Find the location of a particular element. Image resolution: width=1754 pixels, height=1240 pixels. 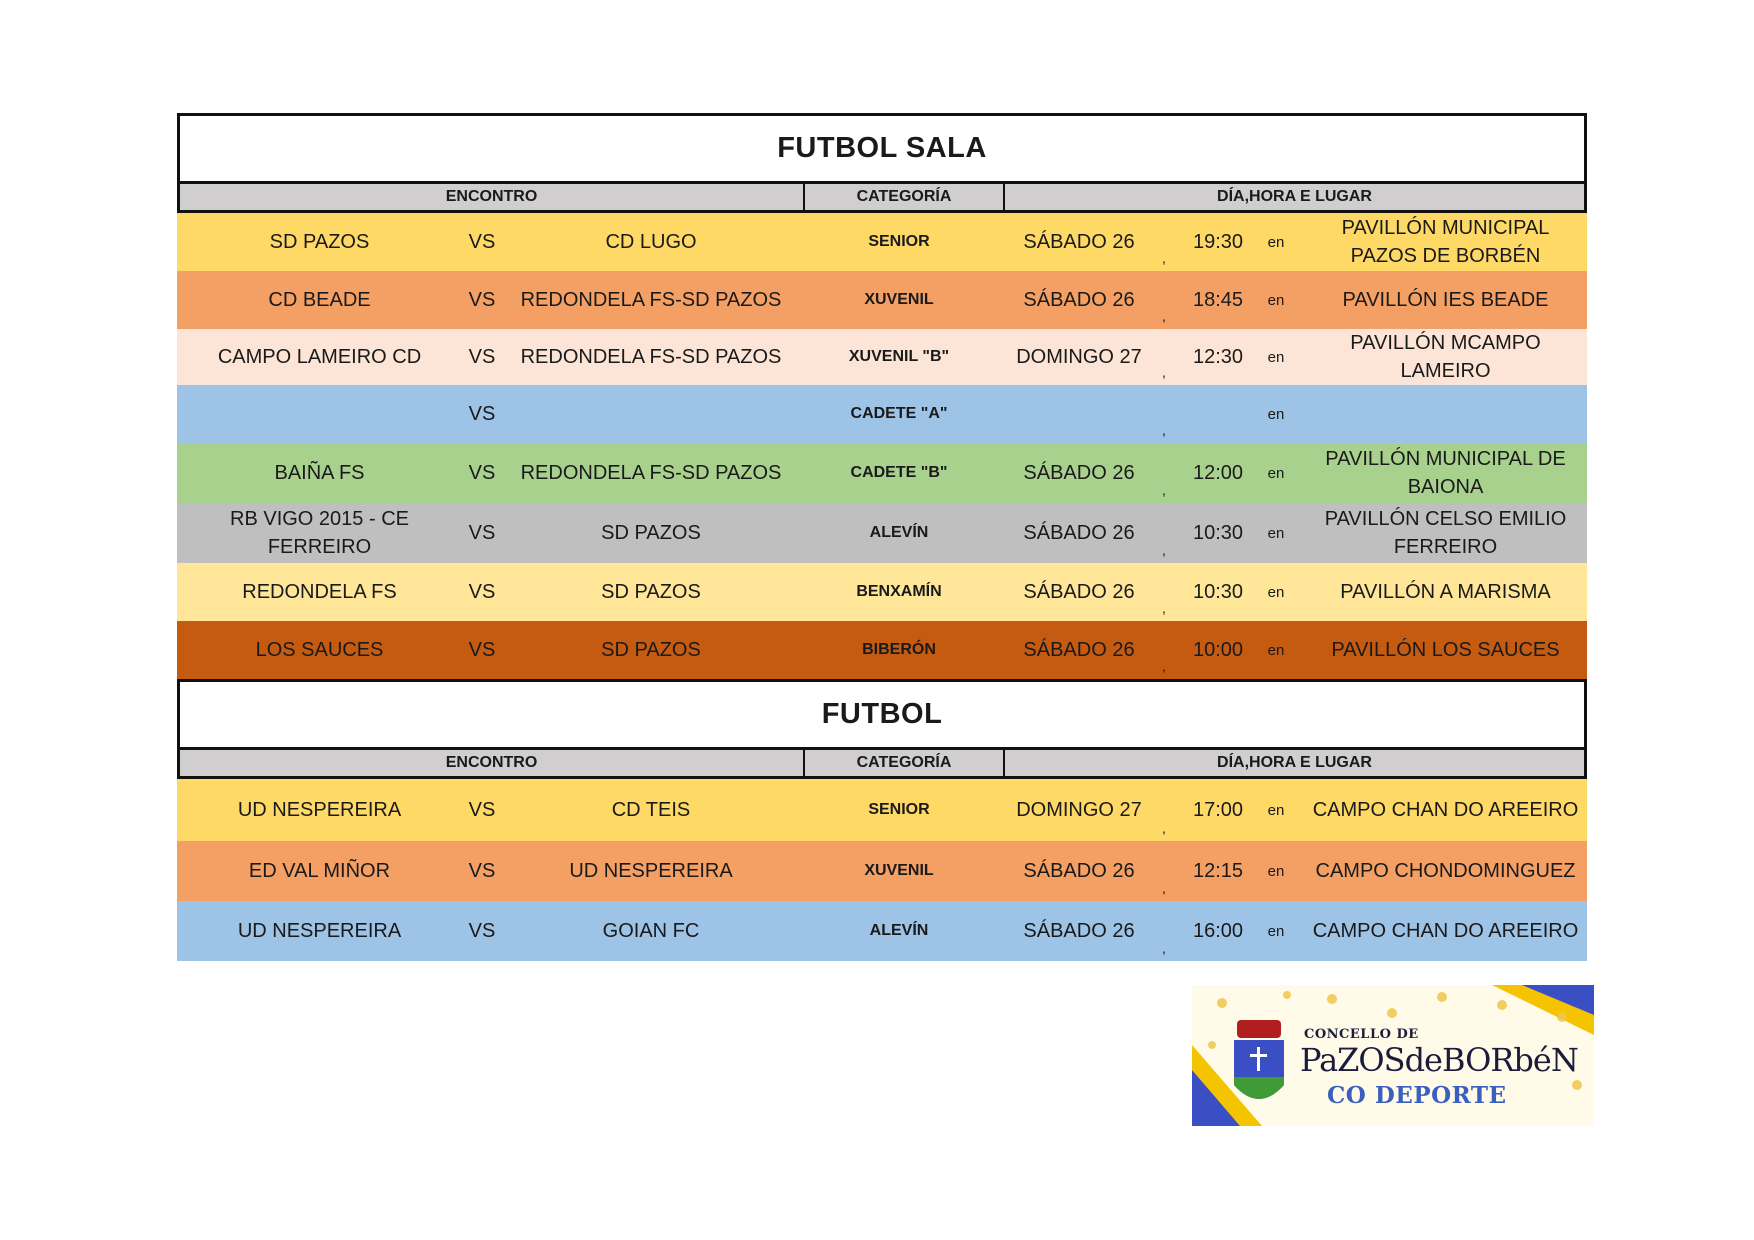

match-time: 12:30 is located at coordinates (1218, 357).